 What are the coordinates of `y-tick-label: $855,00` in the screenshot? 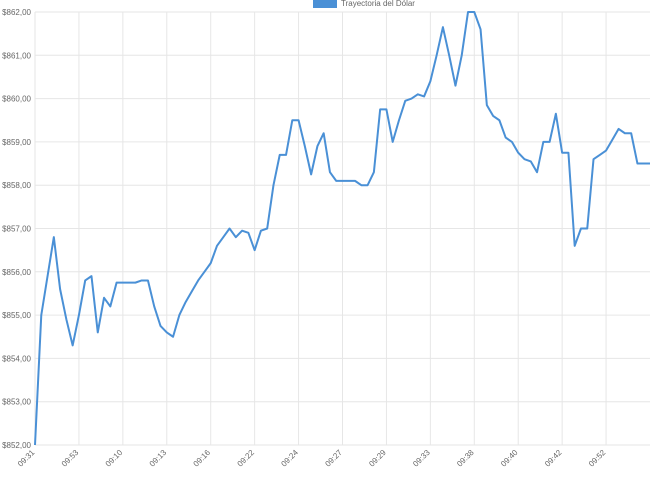 It's located at (16, 315).